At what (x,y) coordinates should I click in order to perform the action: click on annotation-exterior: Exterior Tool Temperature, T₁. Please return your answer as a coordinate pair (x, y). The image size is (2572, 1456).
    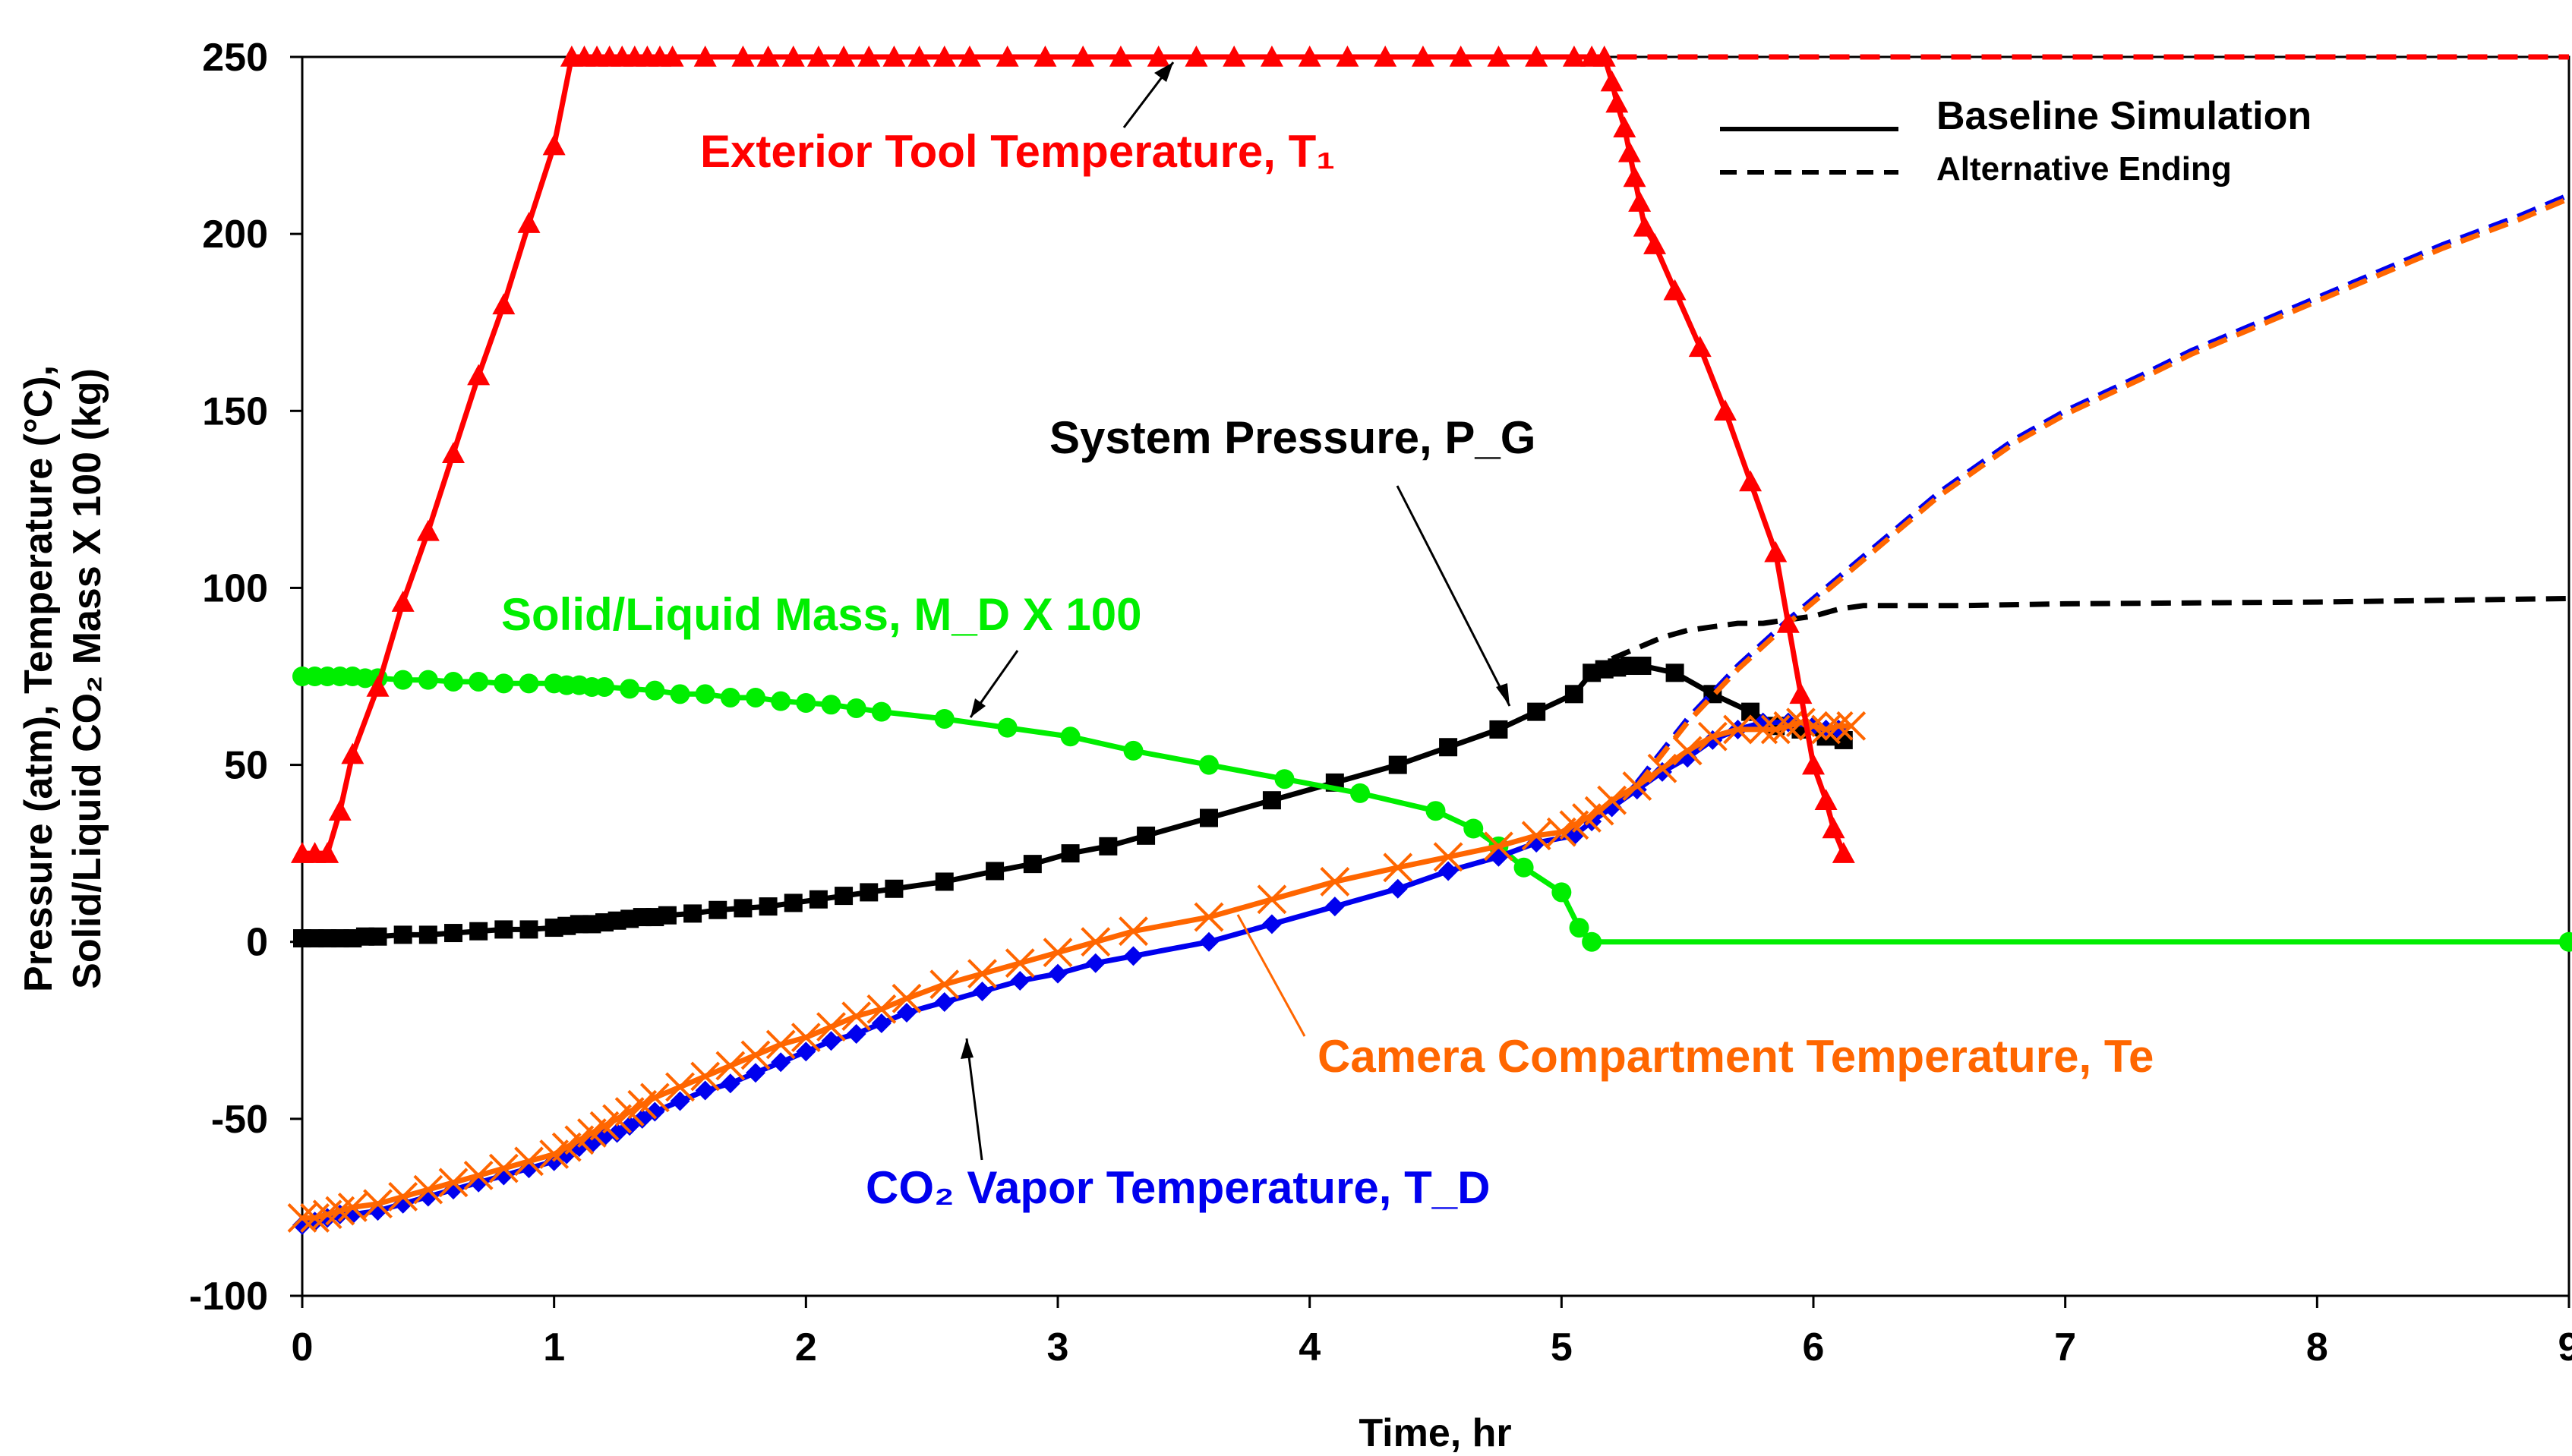
    Looking at the image, I should click on (1069, 127).